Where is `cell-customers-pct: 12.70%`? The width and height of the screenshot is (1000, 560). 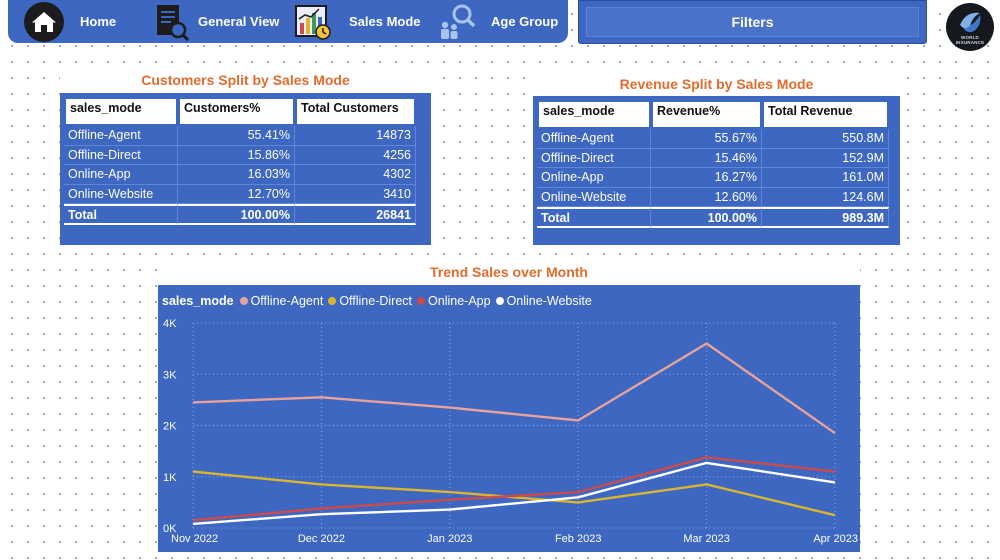 cell-customers-pct: 12.70% is located at coordinates (236, 194).